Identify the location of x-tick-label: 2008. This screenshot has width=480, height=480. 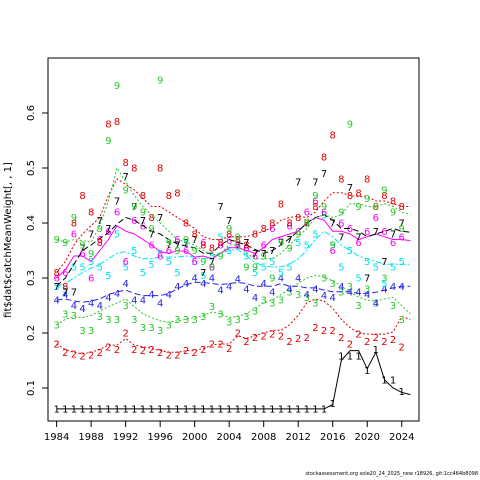
(263, 437).